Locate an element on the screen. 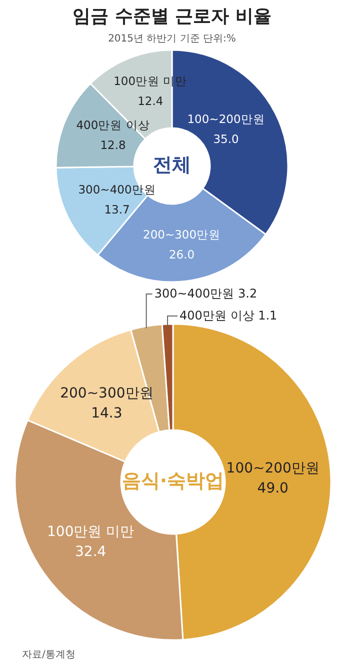 The width and height of the screenshot is (344, 667). data-label: 32.4 is located at coordinates (90, 552).